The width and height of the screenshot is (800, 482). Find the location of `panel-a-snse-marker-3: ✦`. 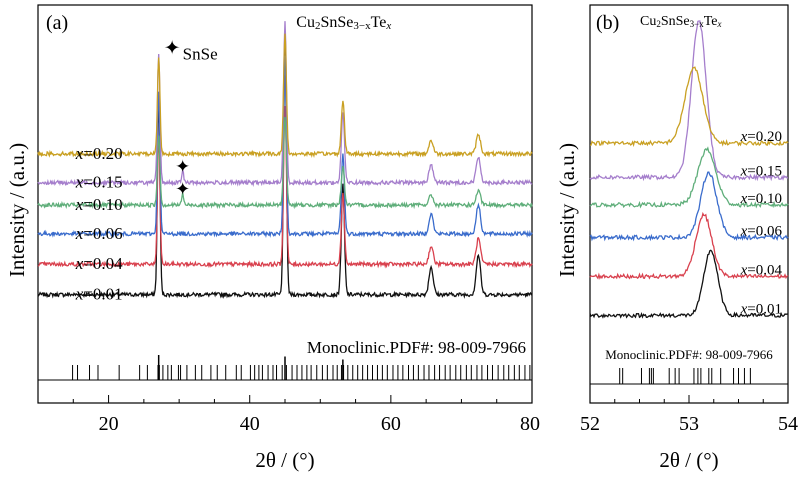

panel-a-snse-marker-3: ✦ is located at coordinates (182, 189).